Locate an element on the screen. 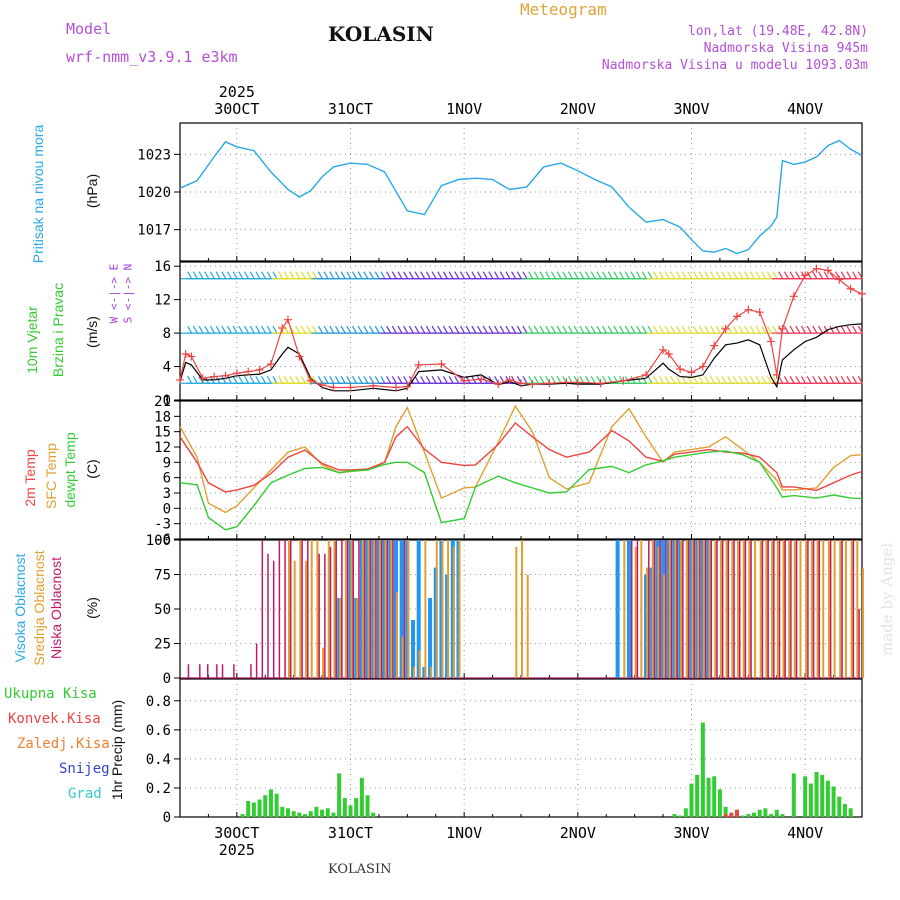 The image size is (900, 900). cloud-bar-visoka-oblacnost is located at coordinates (617, 609).